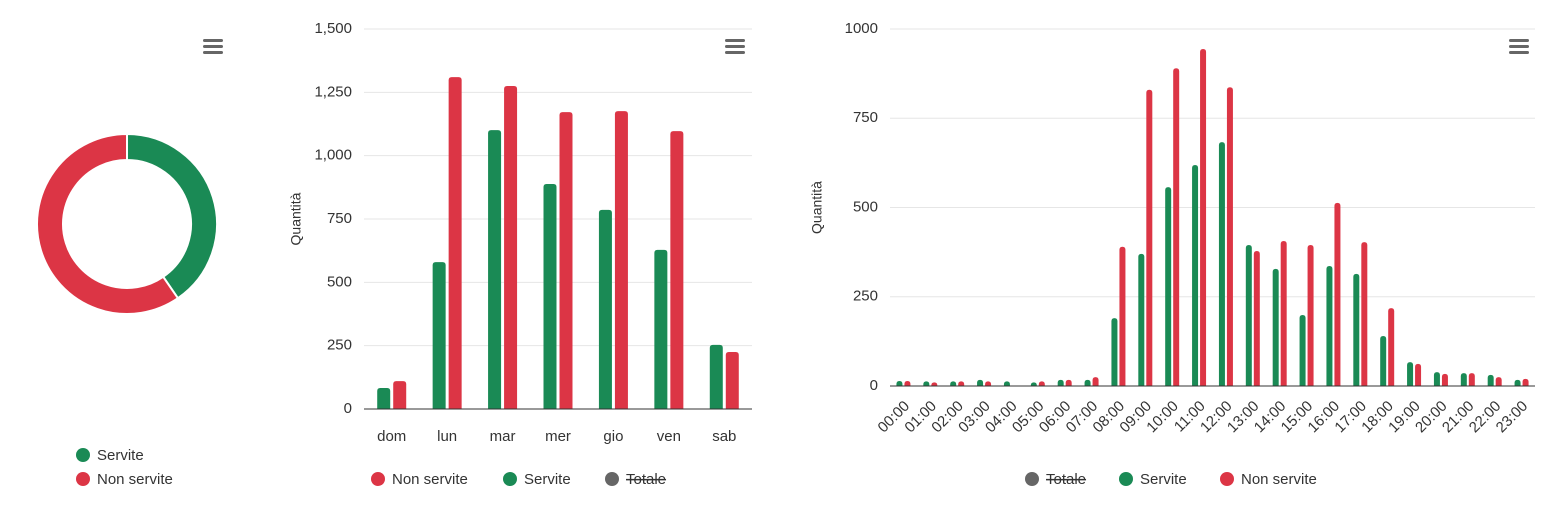 The image size is (1567, 523). Describe the element at coordinates (558, 436) in the screenshot. I see `x-tick-label: mer` at that location.